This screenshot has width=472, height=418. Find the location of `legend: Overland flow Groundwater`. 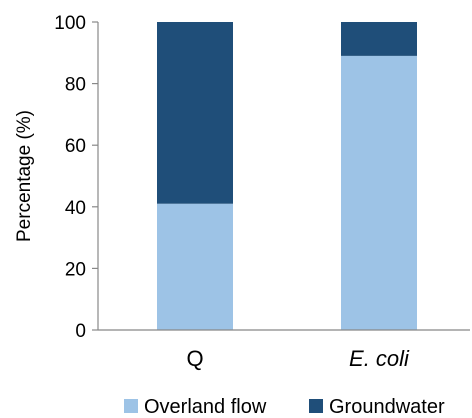

legend: Overland flow Groundwater is located at coordinates (284, 407).